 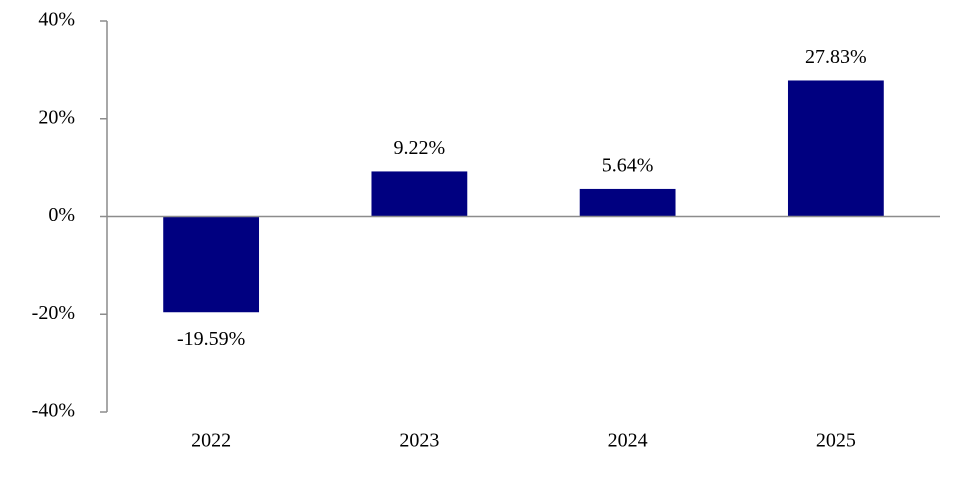 I want to click on value-label: -19.59%, so click(x=211, y=339).